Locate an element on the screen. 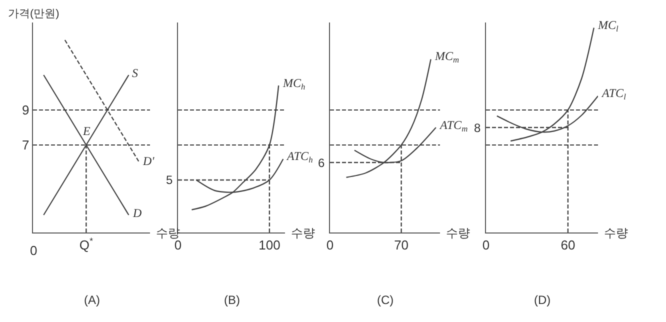 This screenshot has width=666, height=322. text: (D) is located at coordinates (542, 300).